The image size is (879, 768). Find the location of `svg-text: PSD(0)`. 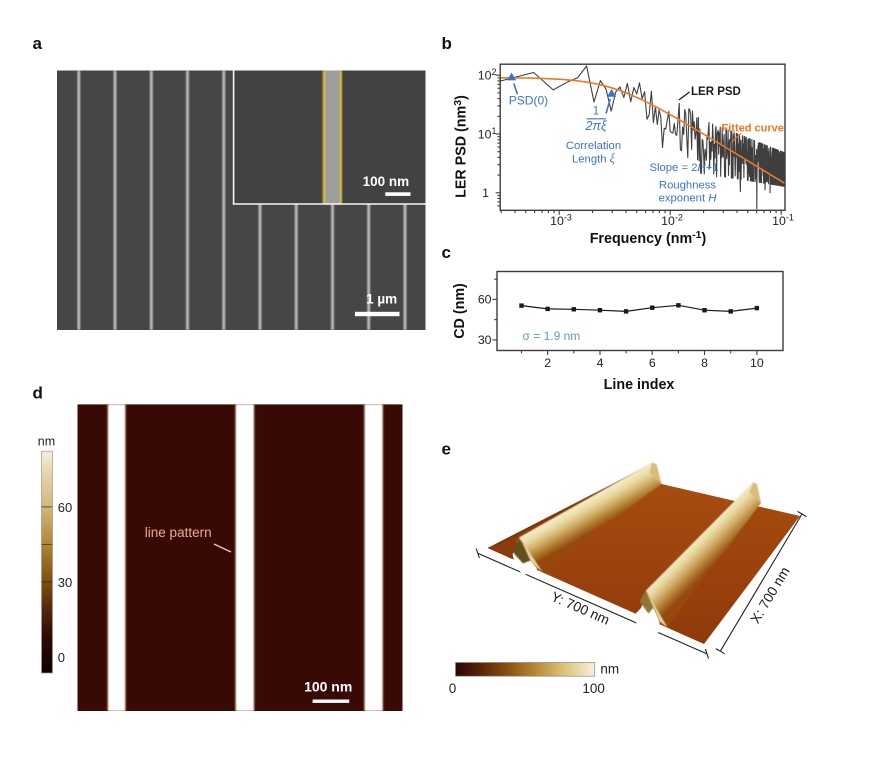

svg-text: PSD(0) is located at coordinates (528, 100).